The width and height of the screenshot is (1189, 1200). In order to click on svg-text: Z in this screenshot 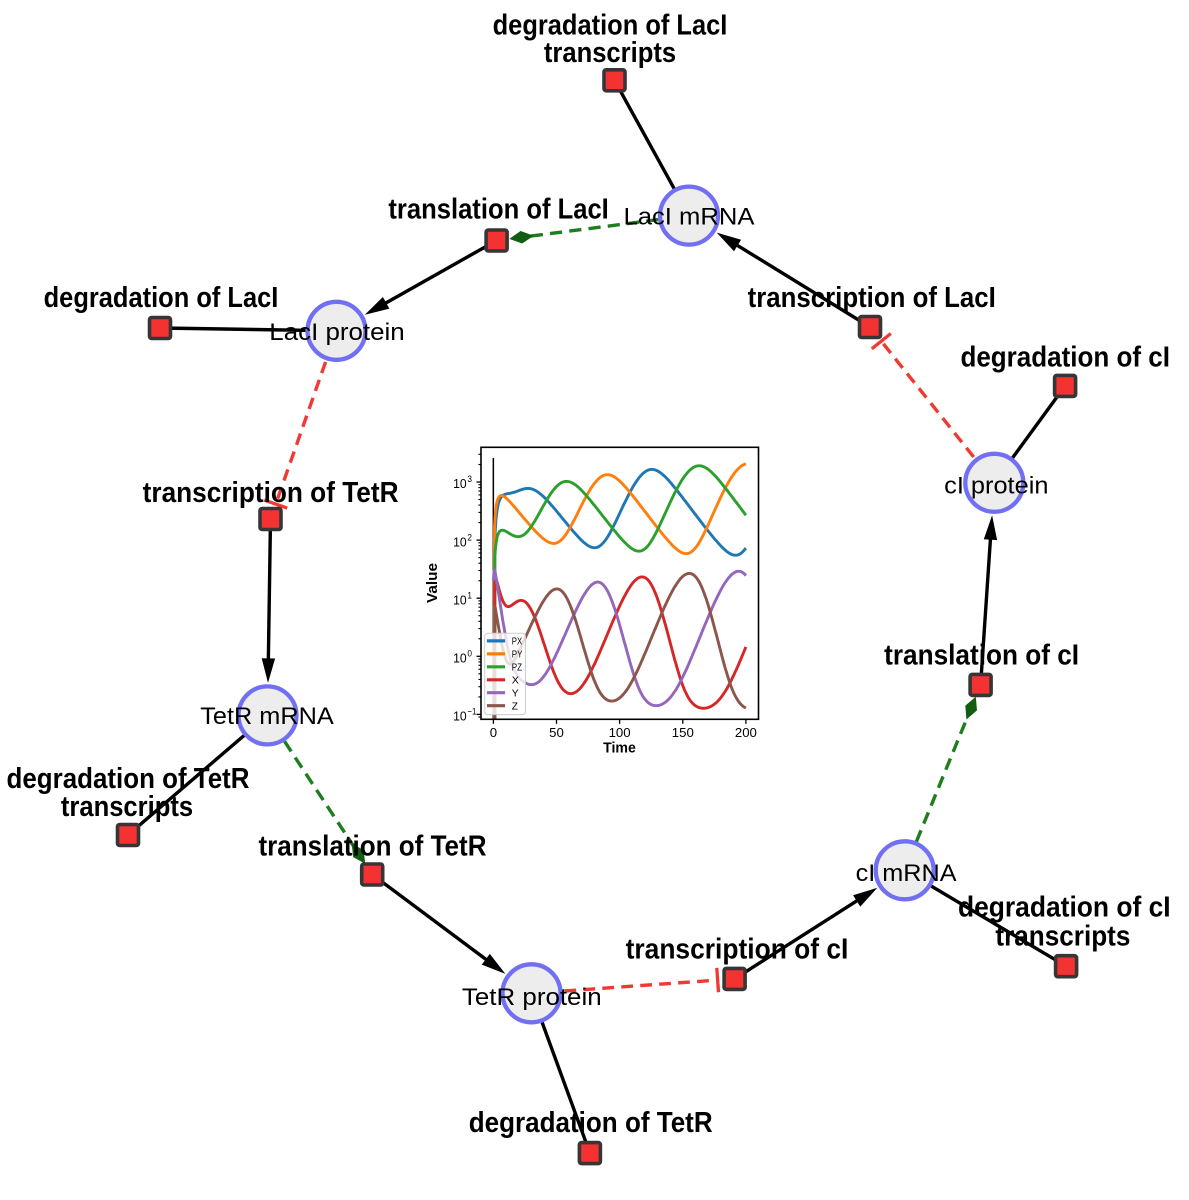, I will do `click(515, 707)`.